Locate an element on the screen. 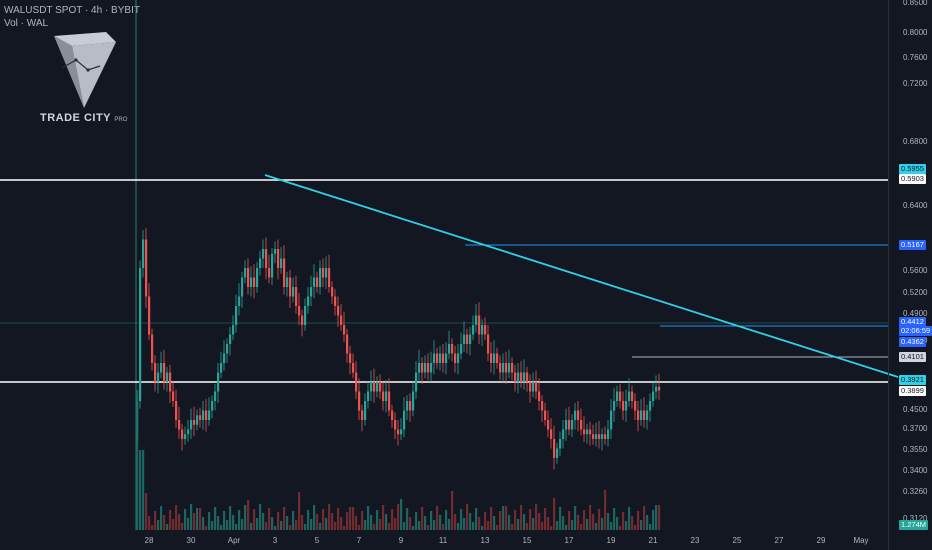 This screenshot has width=932, height=550. time-tick-label: 30 is located at coordinates (191, 540).